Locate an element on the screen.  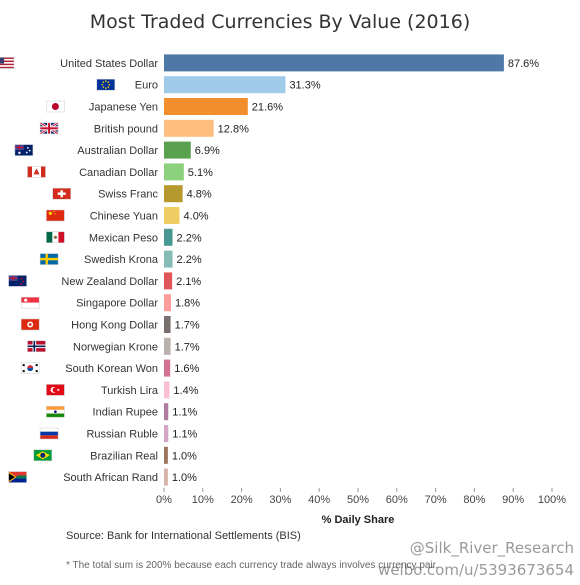
bar-brazilian-real is located at coordinates (166, 455).